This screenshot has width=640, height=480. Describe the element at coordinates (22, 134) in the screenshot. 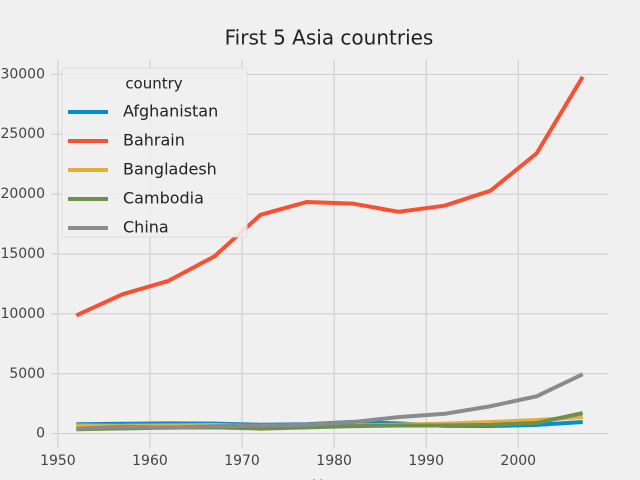

I see `y-tick-label: 25000` at that location.